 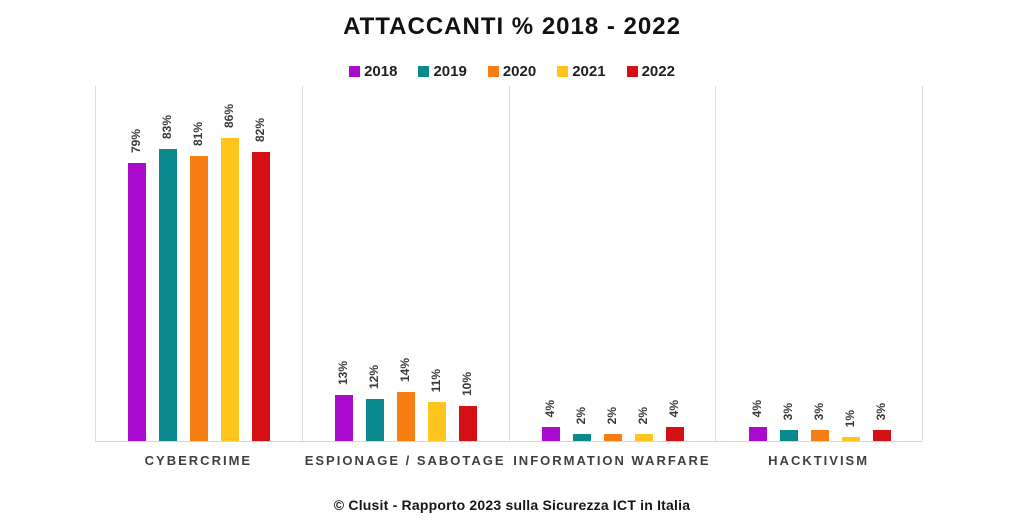 I want to click on bar-value-label: 86%, so click(x=229, y=115).